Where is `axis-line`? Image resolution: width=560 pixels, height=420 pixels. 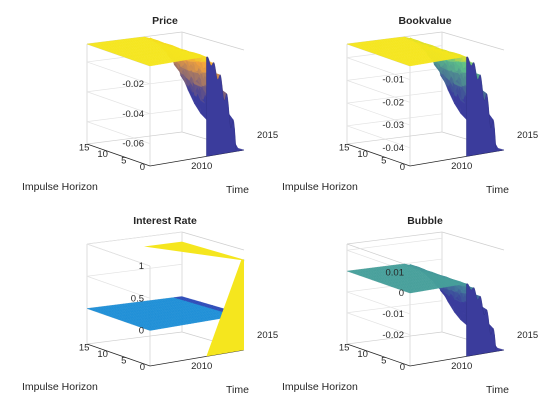 axis-line is located at coordinates (165, 355).